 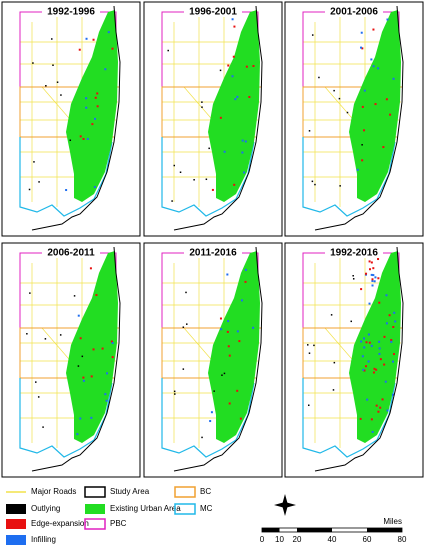 What do you see at coordinates (402, 539) in the screenshot?
I see `scale-label: 80` at bounding box center [402, 539].